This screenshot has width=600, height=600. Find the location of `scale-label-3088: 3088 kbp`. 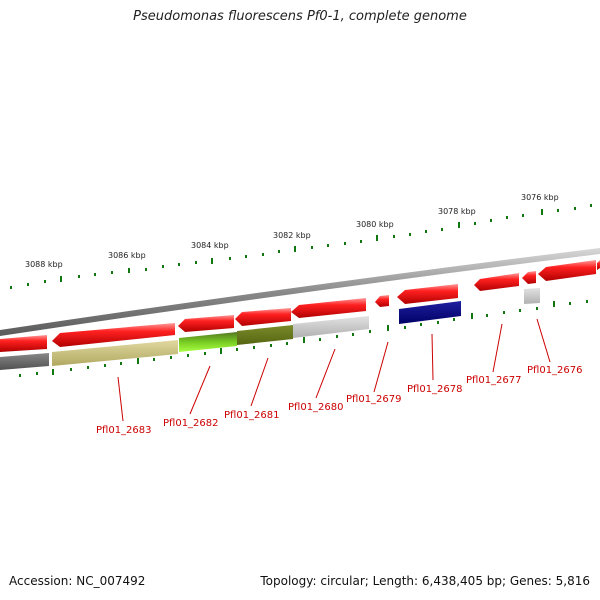

scale-label-3088: 3088 kbp is located at coordinates (44, 264).